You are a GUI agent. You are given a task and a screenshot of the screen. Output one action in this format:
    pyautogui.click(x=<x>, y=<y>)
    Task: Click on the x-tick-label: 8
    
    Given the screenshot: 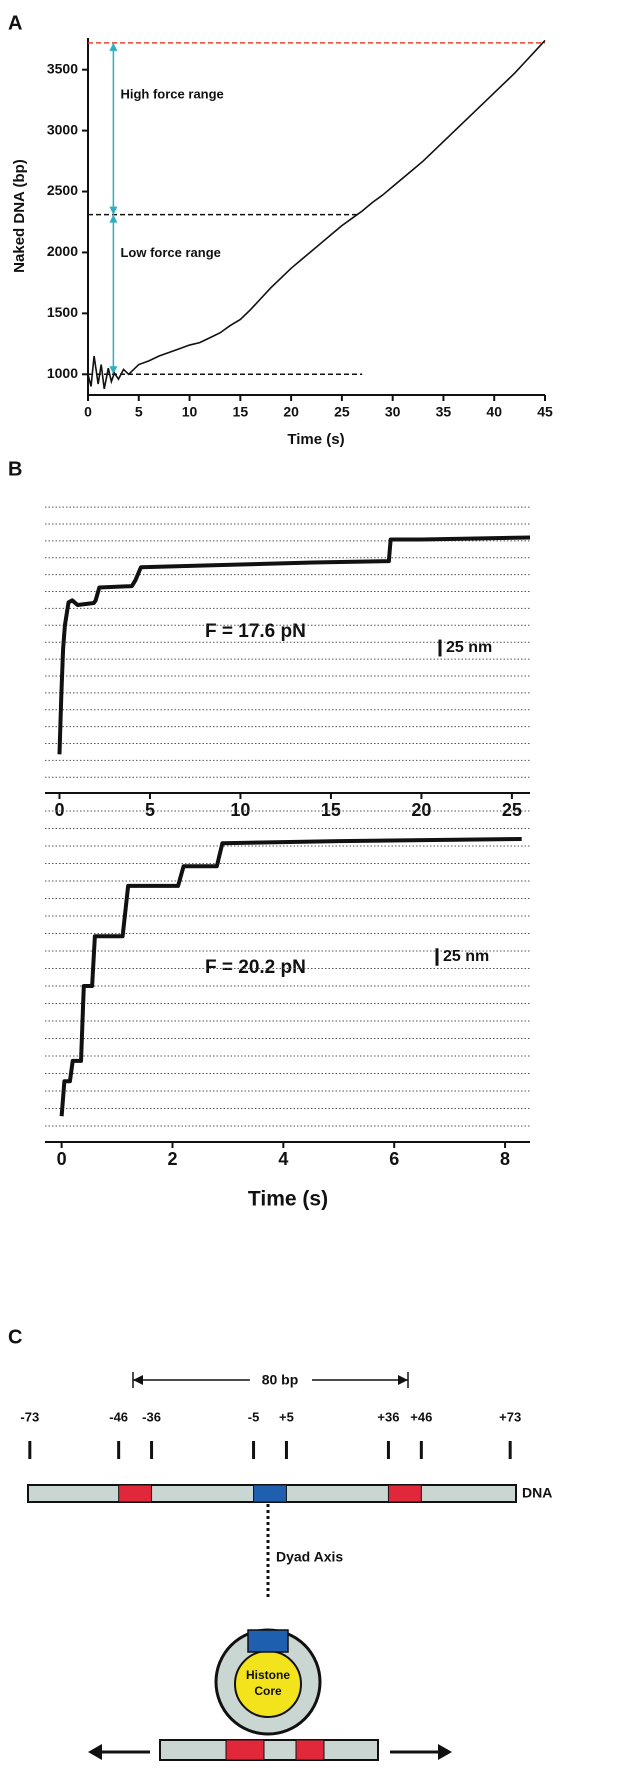 What is the action you would take?
    pyautogui.click(x=505, y=1159)
    